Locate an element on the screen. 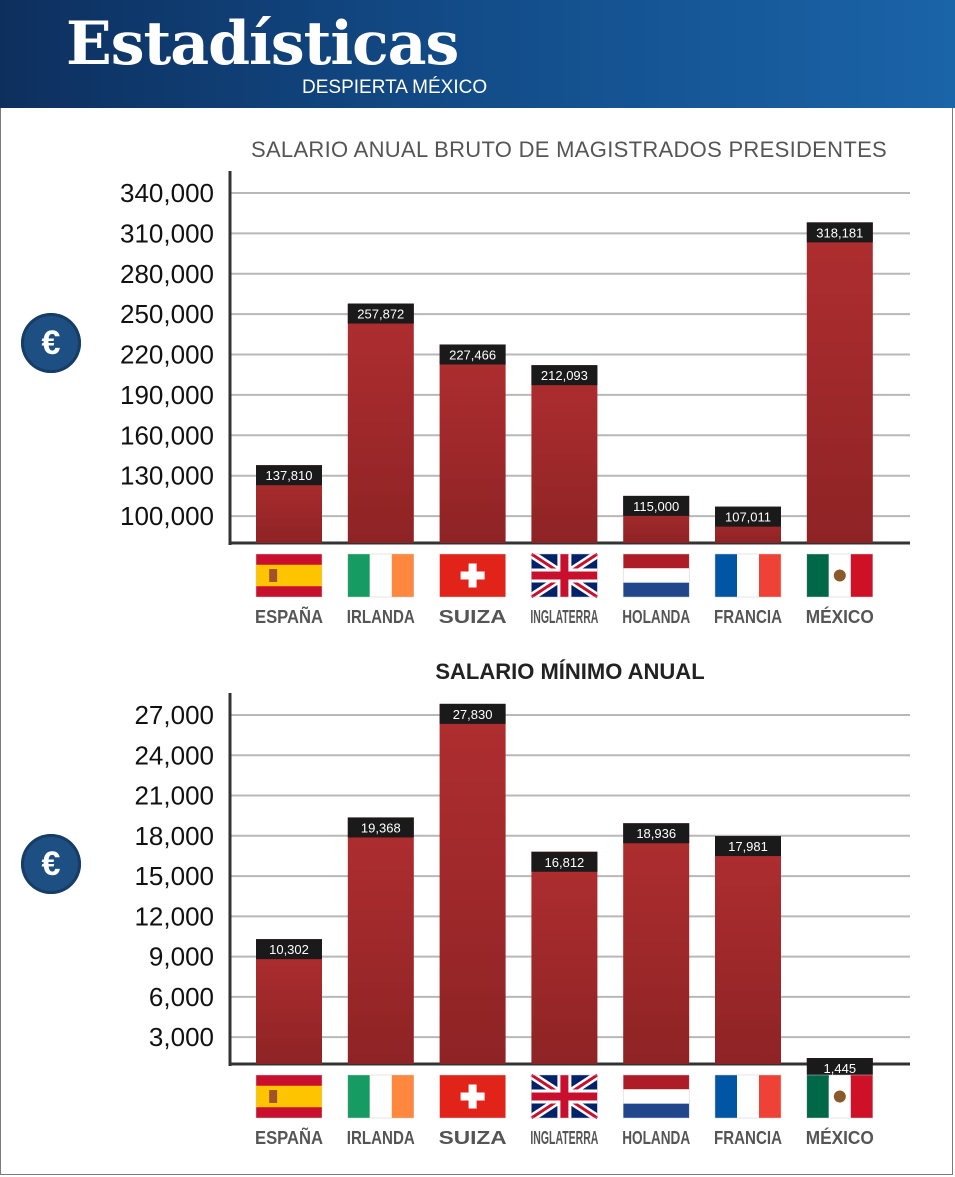  y-tick-label: 190,000 is located at coordinates (167, 395).